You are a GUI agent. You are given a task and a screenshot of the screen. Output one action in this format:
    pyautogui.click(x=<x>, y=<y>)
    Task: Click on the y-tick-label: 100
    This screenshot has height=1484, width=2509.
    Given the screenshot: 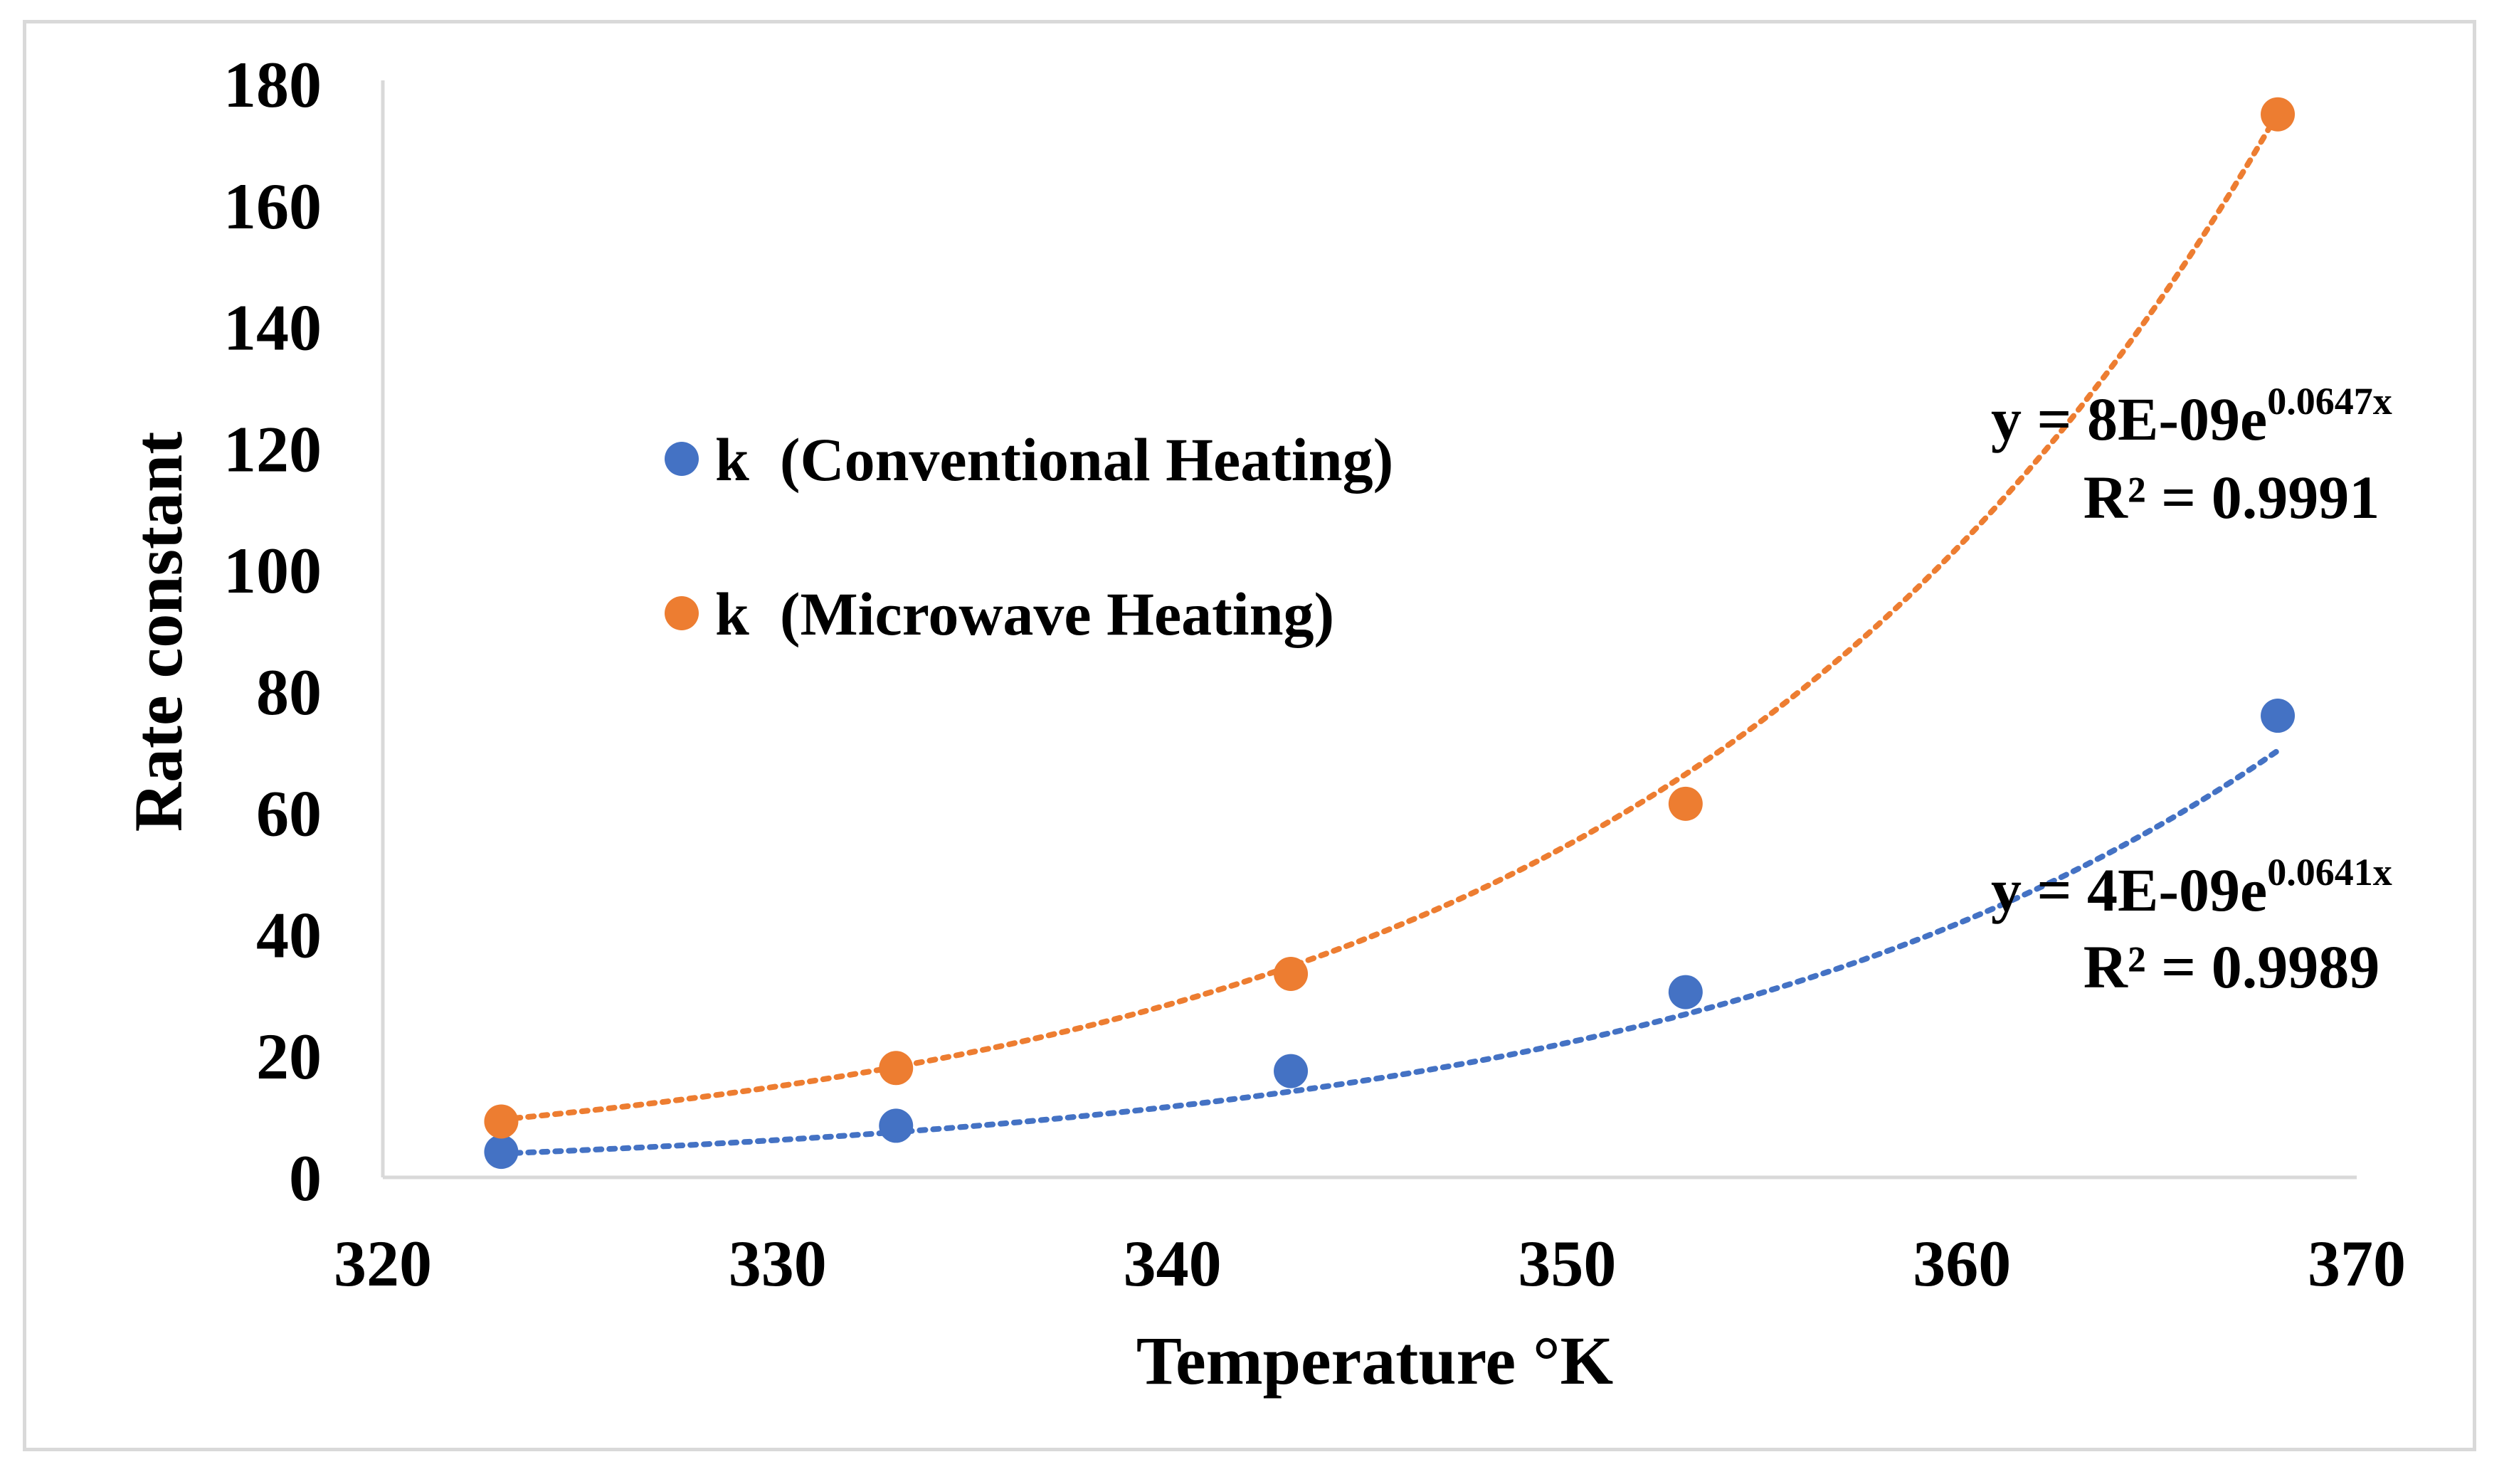 What is the action you would take?
    pyautogui.click(x=272, y=570)
    